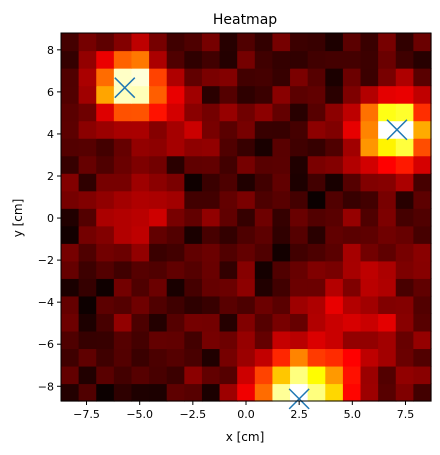 This screenshot has height=455, width=440. What do you see at coordinates (353, 414) in the screenshot?
I see `x-tick-label: 5.0` at bounding box center [353, 414].